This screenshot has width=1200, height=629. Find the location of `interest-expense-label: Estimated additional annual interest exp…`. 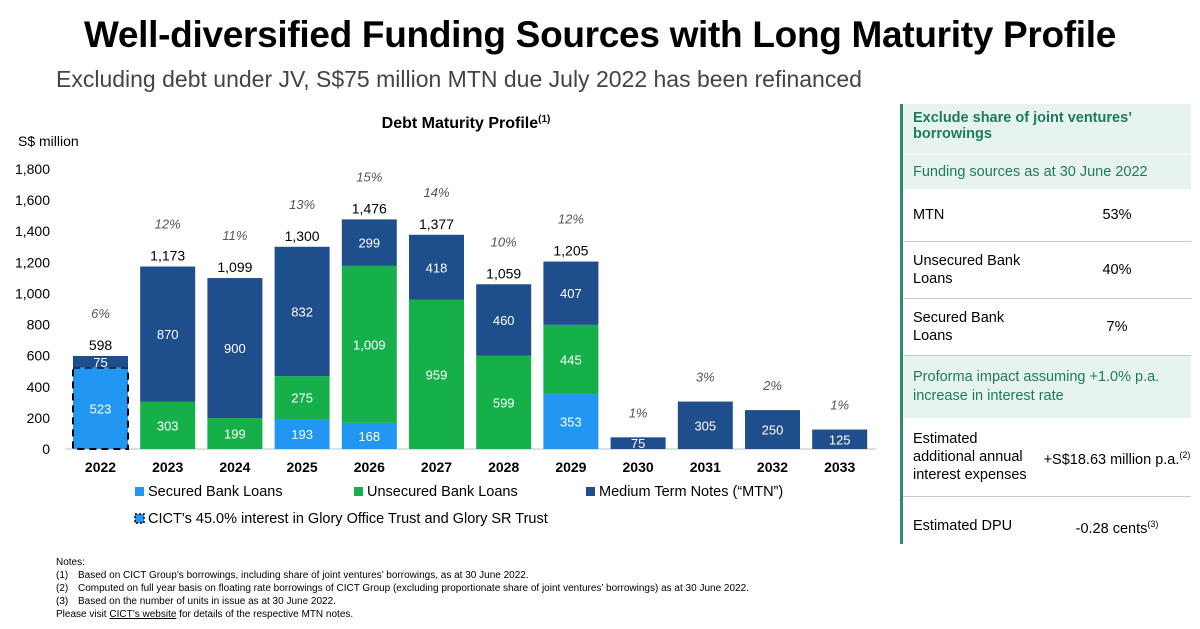

interest-expense-label: Estimated additional annual interest exp… is located at coordinates (970, 457).